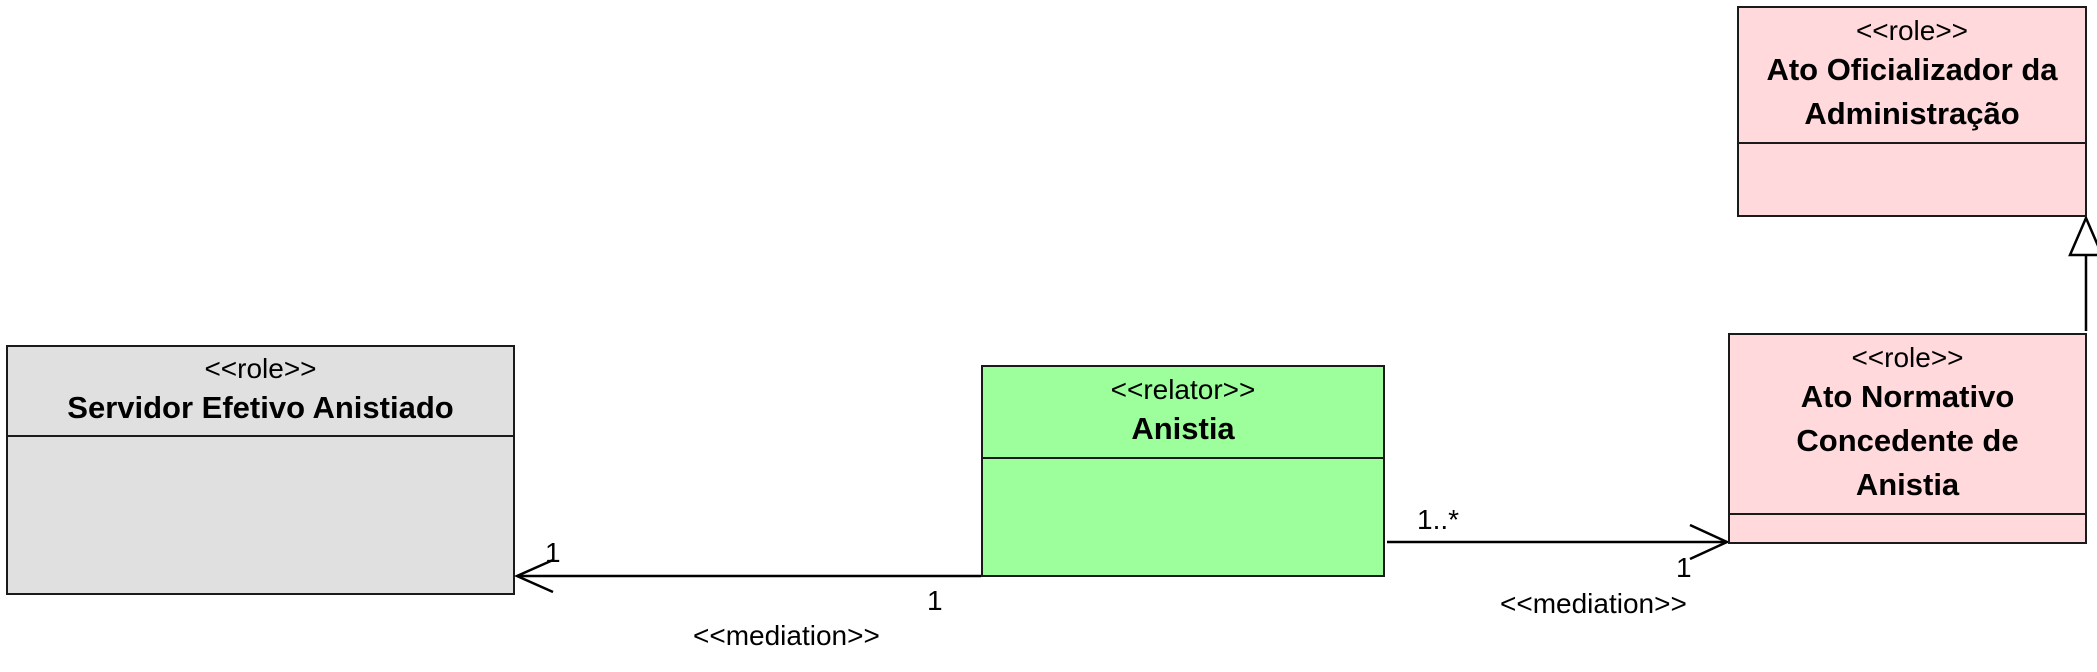 Image resolution: width=2097 pixels, height=672 pixels. I want to click on multiplicity-servidor: 1, so click(553, 552).